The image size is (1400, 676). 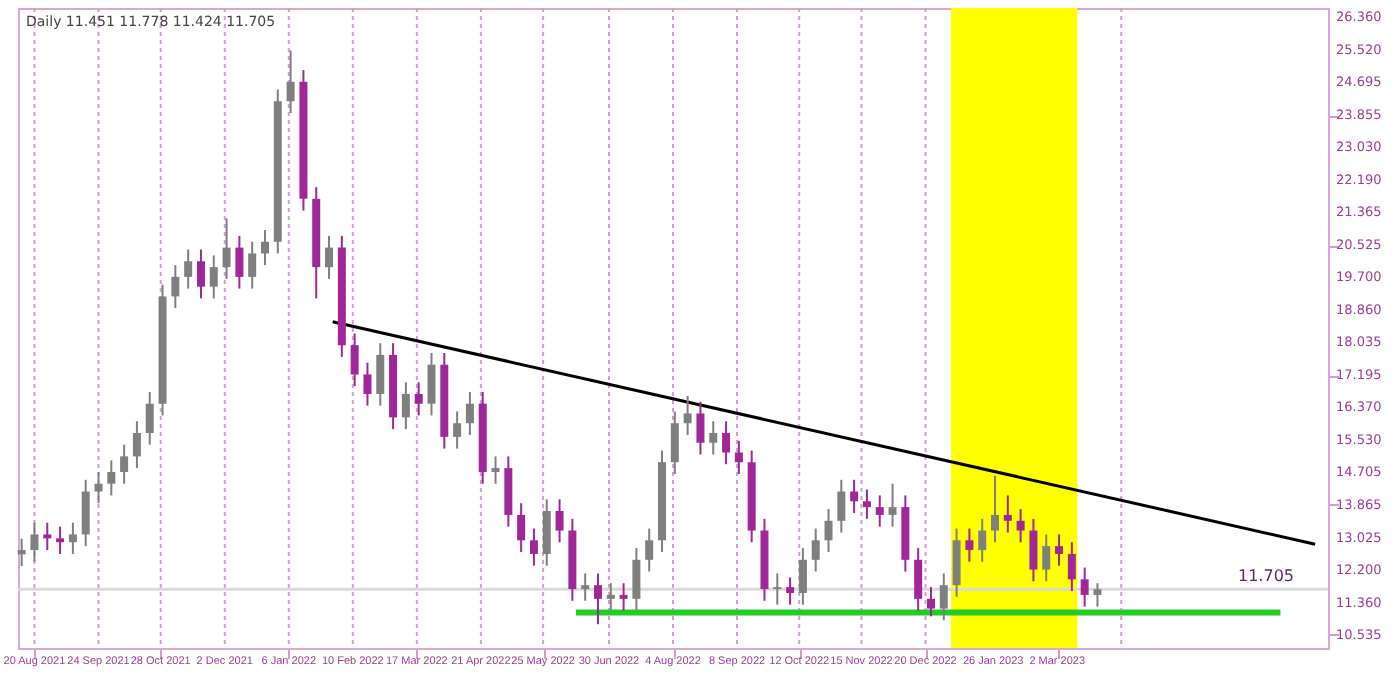 I want to click on ref-line-label: 11.705, so click(x=1266, y=576).